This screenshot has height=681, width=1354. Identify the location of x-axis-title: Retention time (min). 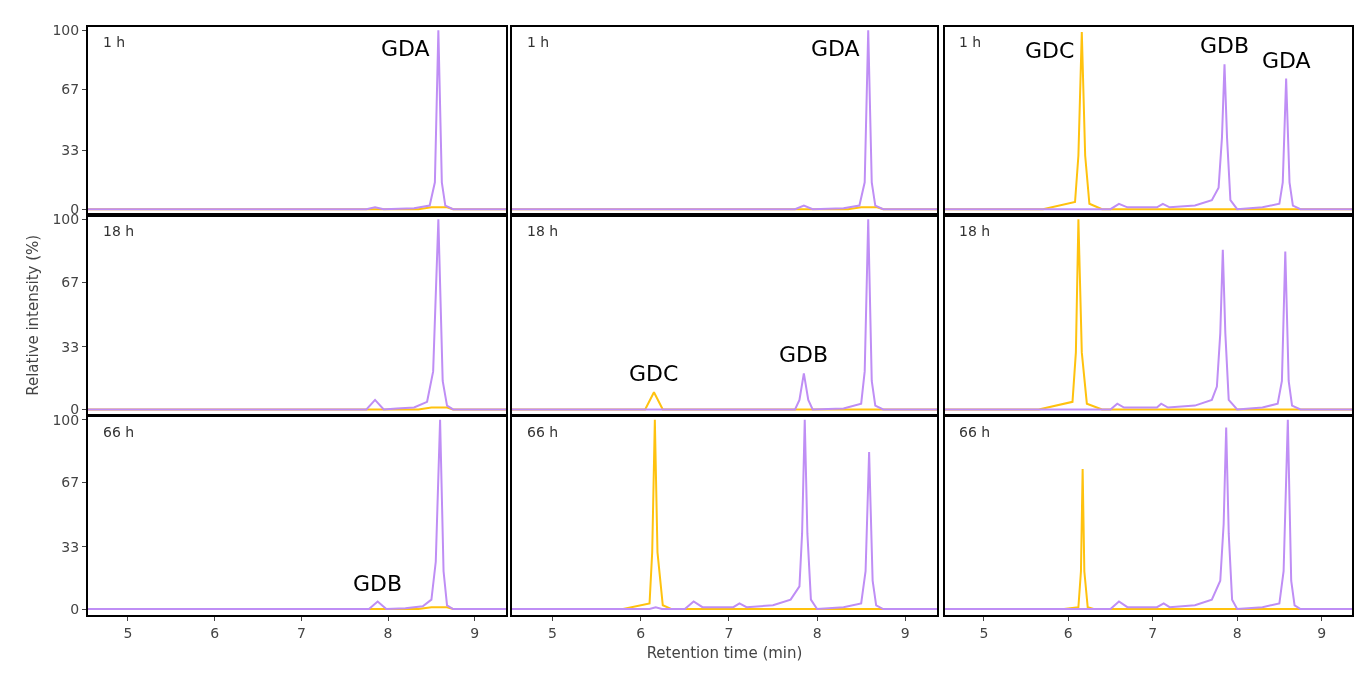
(724, 653).